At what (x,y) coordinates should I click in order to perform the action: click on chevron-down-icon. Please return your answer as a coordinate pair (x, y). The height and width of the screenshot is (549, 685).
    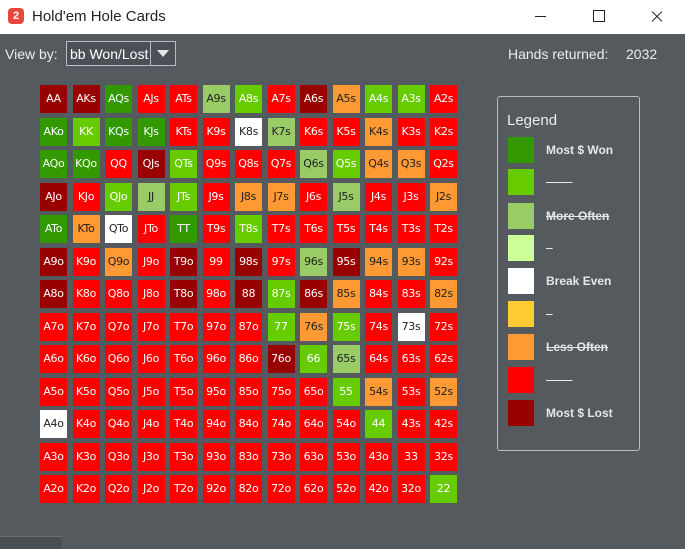
    Looking at the image, I should click on (162, 53).